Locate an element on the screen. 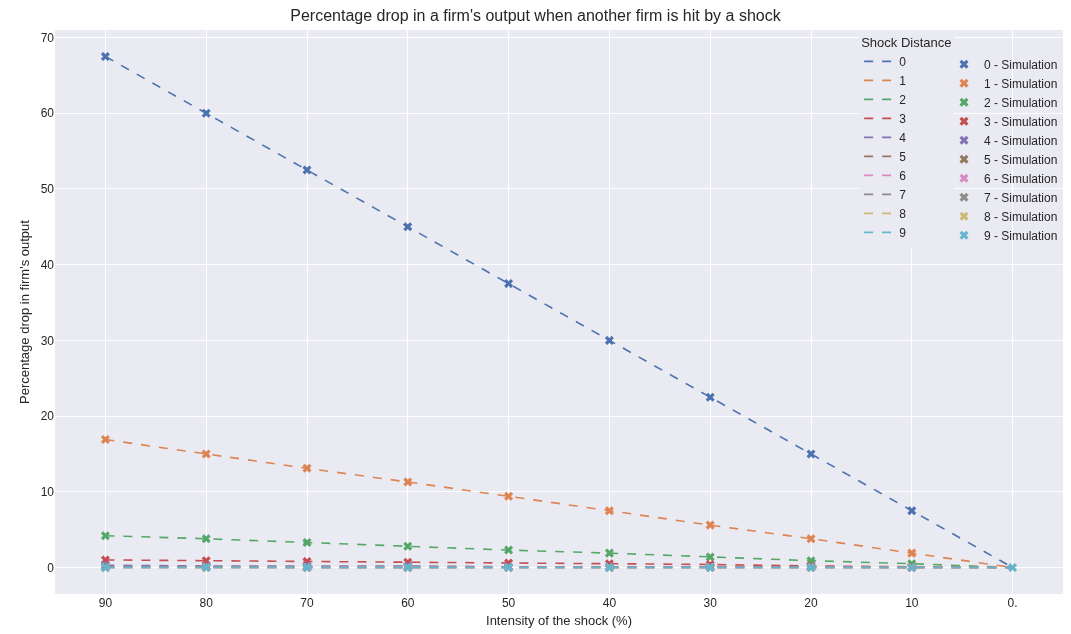 This screenshot has height=634, width=1071. legend-title: Shock Distance is located at coordinates (906, 42).